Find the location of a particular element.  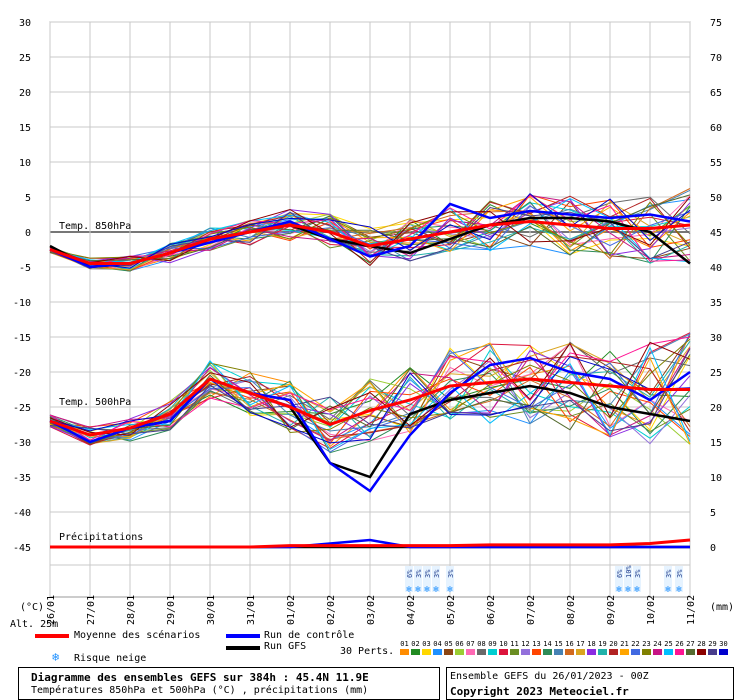

pert-legend-id: 11 is located at coordinates (514, 644).